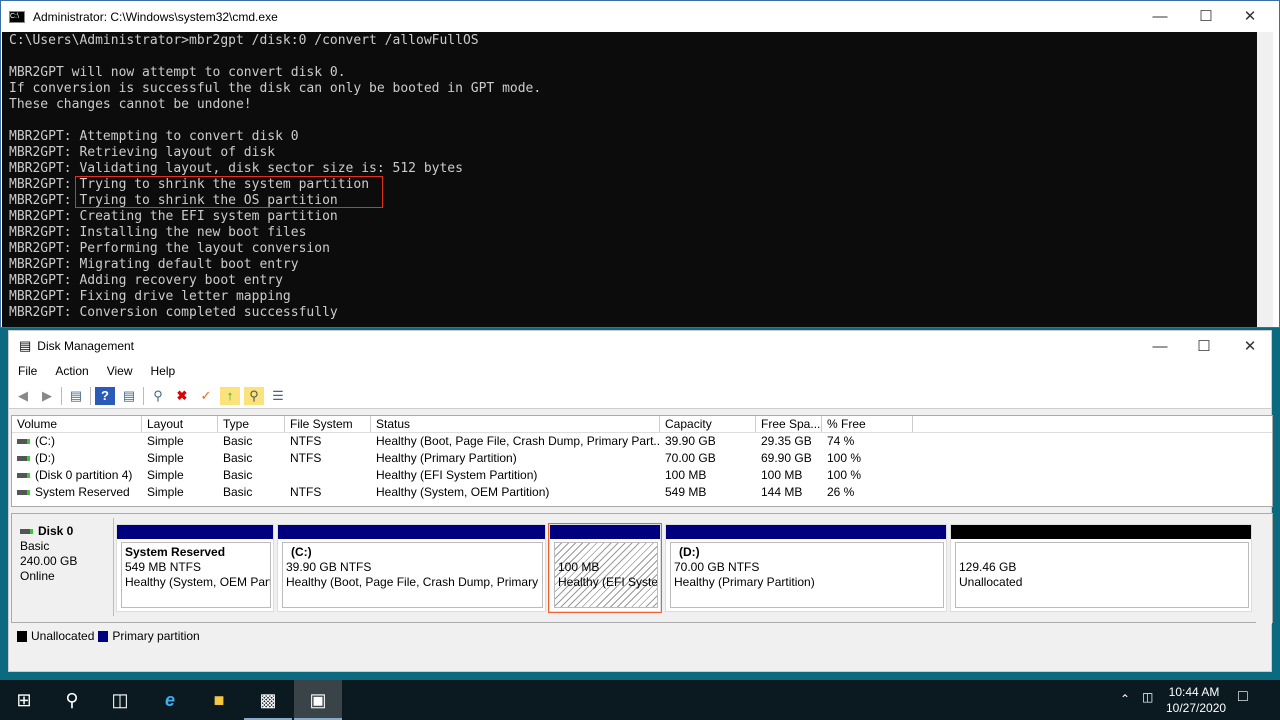  I want to click on back-icon: ◀, so click(23, 395).